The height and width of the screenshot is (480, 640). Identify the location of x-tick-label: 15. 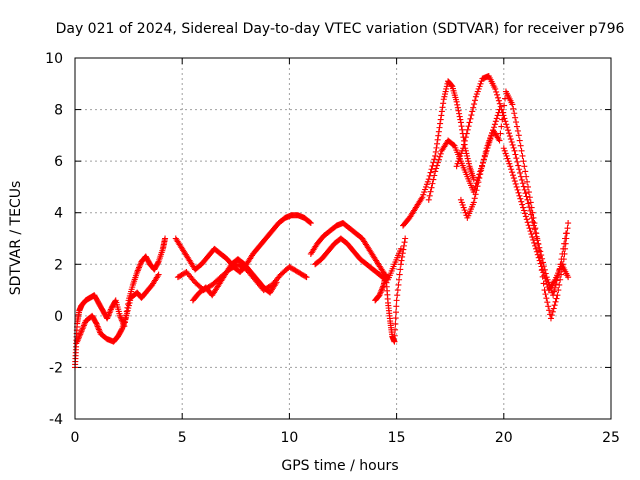
(397, 438).